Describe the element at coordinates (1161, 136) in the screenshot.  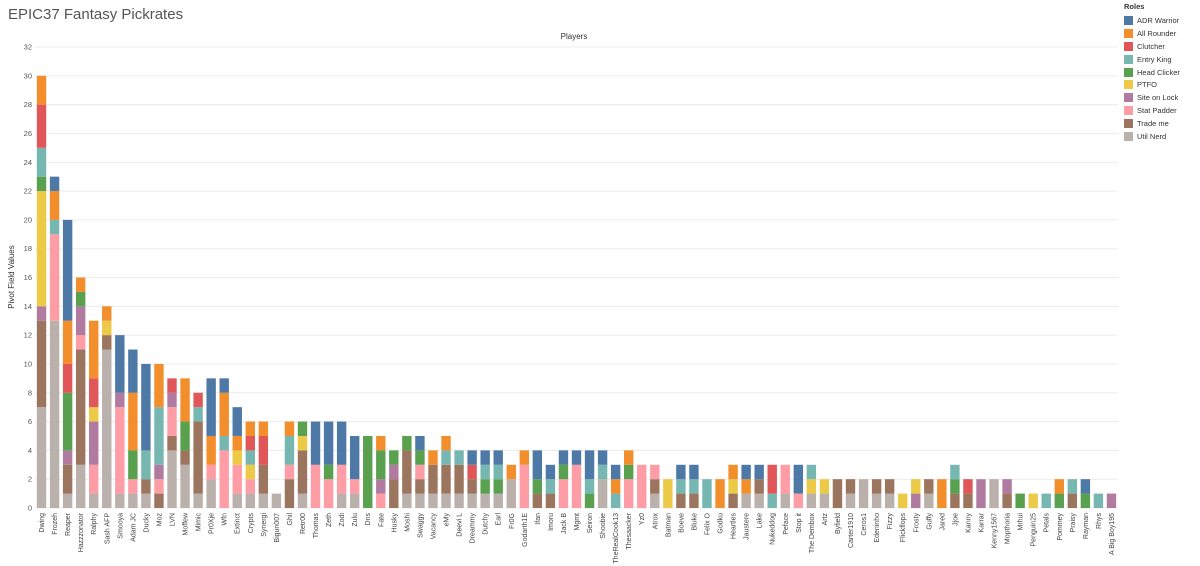
I see `legend-item: Util Nerd` at that location.